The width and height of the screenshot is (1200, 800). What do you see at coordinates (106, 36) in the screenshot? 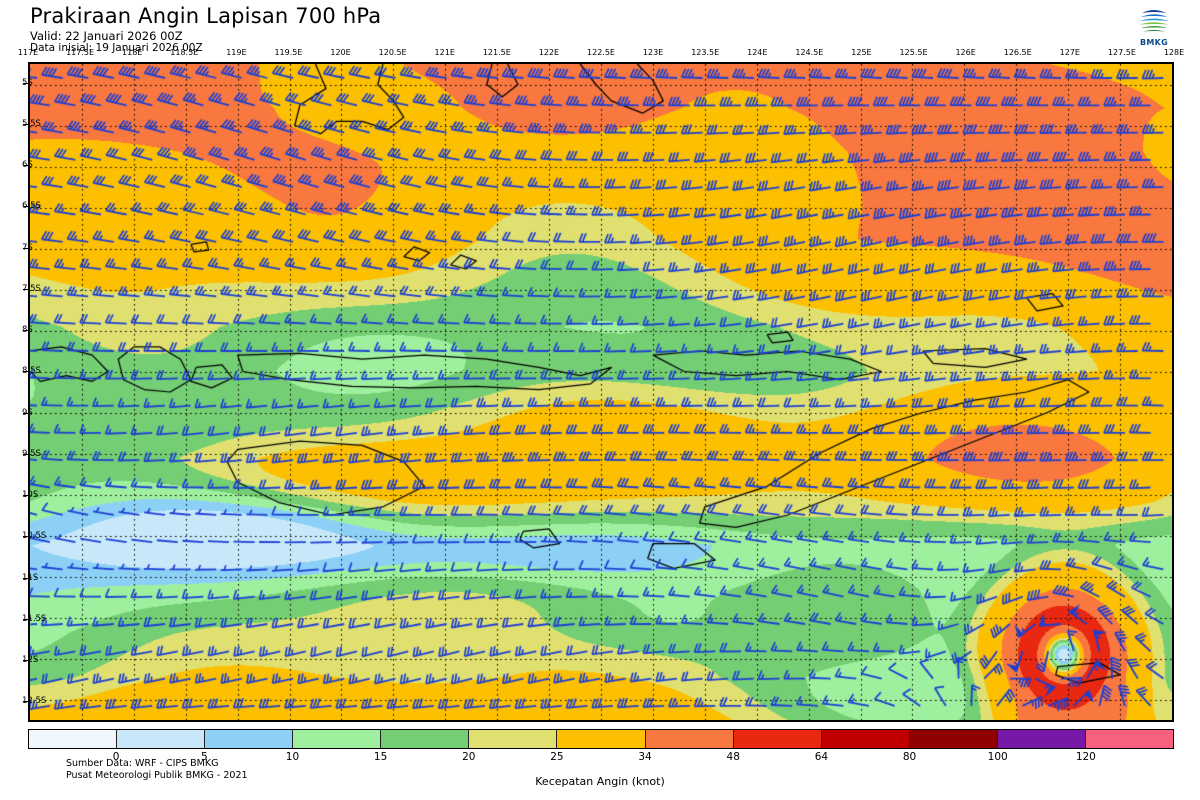
I see `valid-time-label: Valid: 22 Januari 2026 00Z` at bounding box center [106, 36].